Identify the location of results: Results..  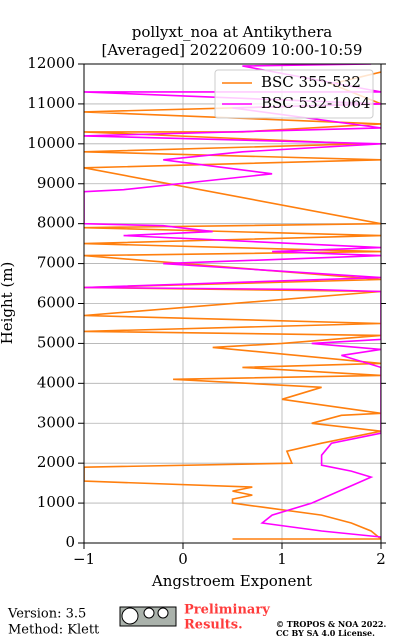
(213, 625).